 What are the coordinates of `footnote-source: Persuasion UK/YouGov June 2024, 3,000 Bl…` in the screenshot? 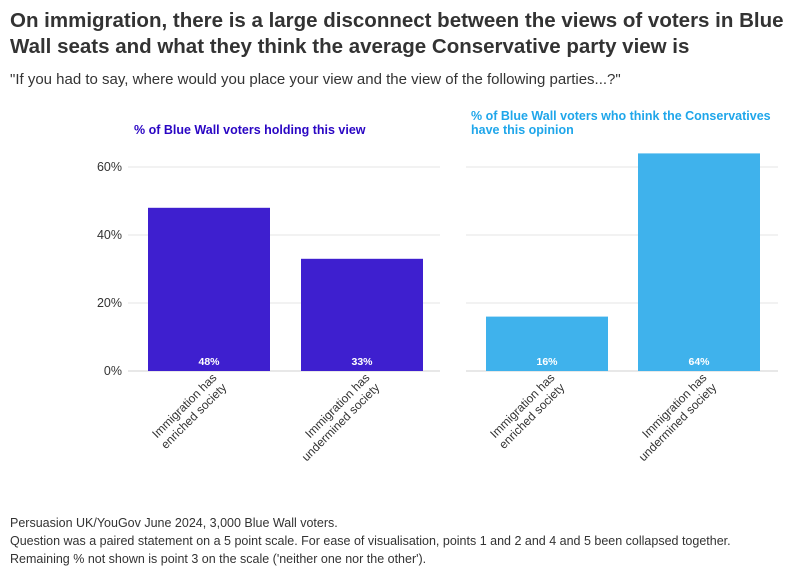 It's located at (174, 523).